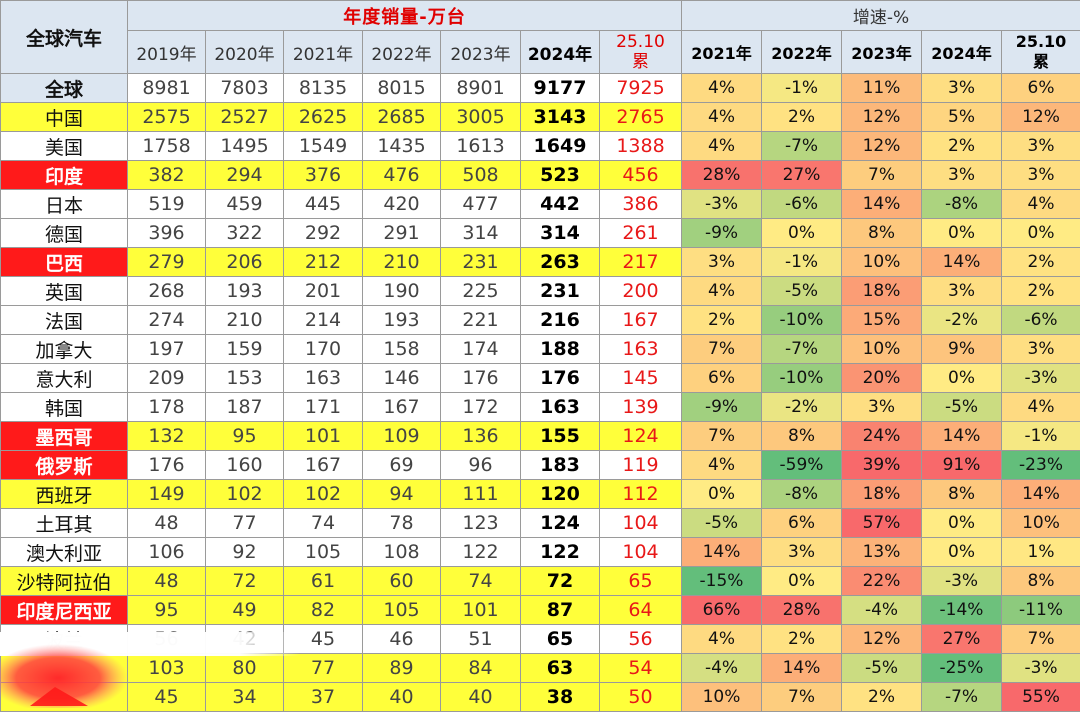 Image resolution: width=1080 pixels, height=712 pixels. What do you see at coordinates (245, 262) in the screenshot?
I see `sales-value-cell: 206` at bounding box center [245, 262].